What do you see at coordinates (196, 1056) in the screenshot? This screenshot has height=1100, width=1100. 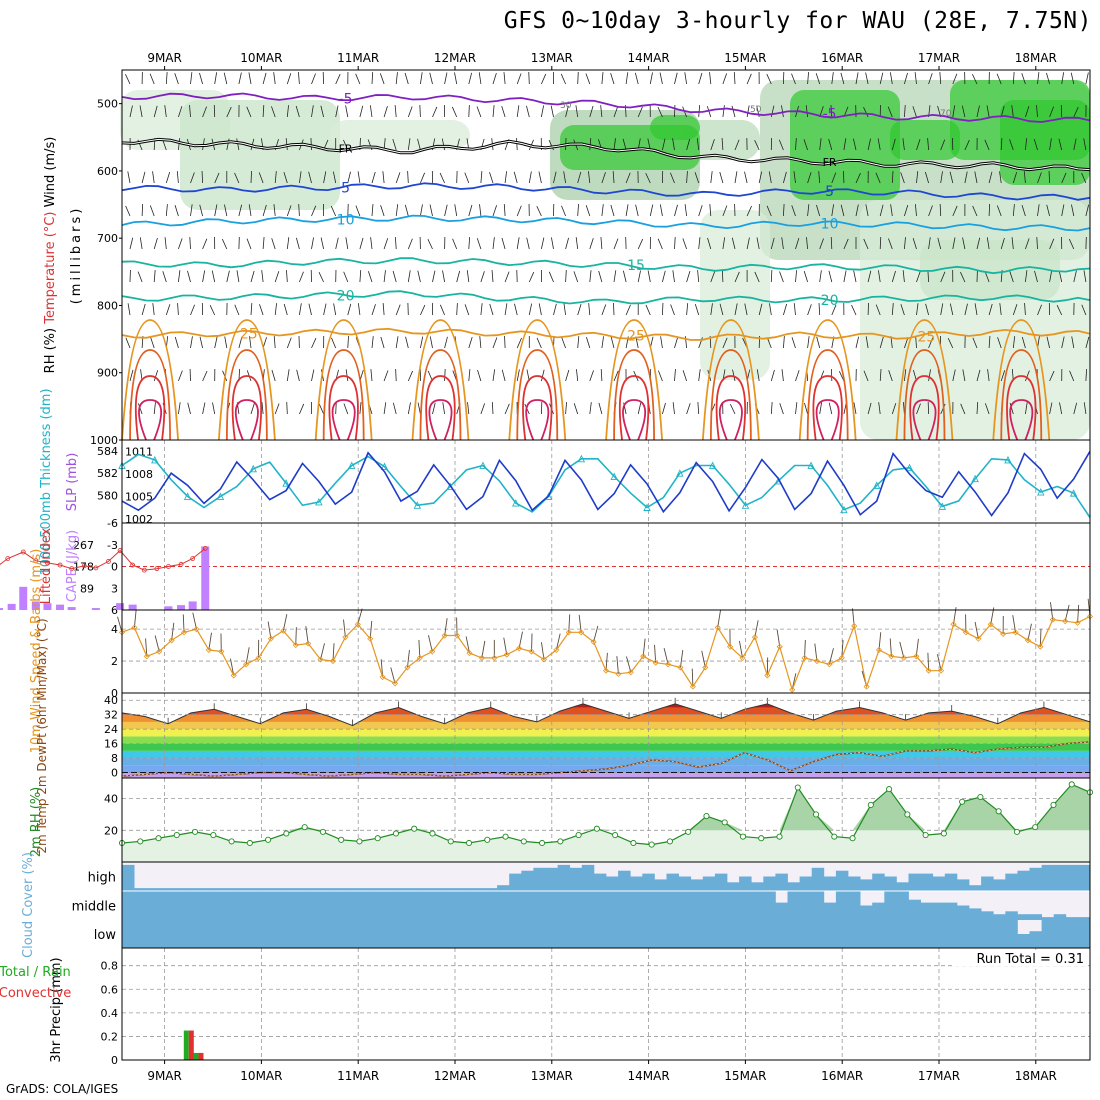 I see `precip-total-bar` at bounding box center [196, 1056].